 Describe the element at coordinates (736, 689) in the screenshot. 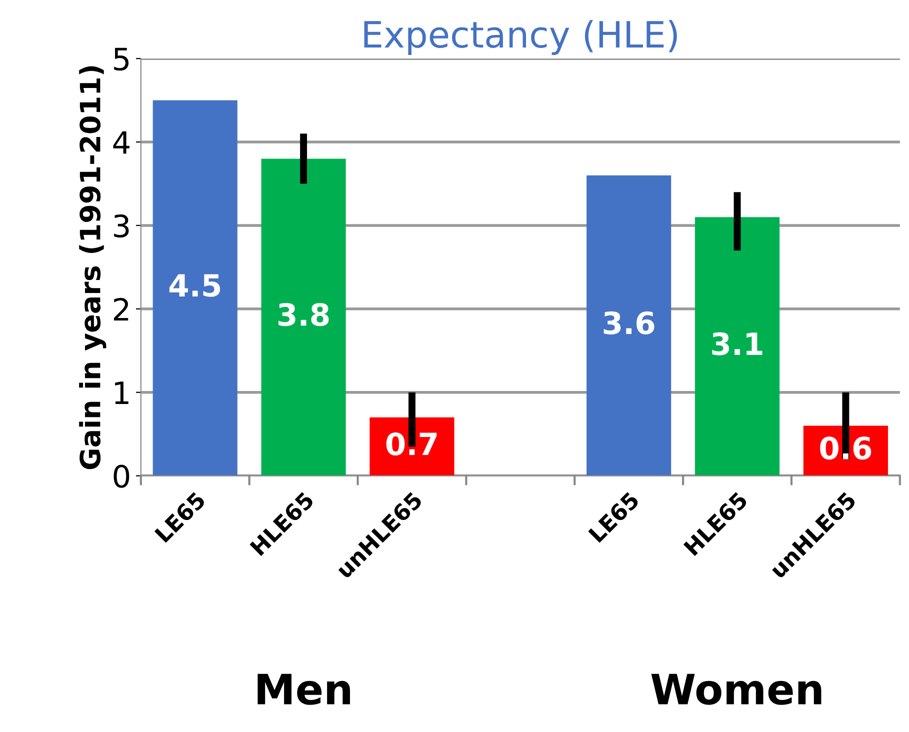

I see `text: Women` at that location.